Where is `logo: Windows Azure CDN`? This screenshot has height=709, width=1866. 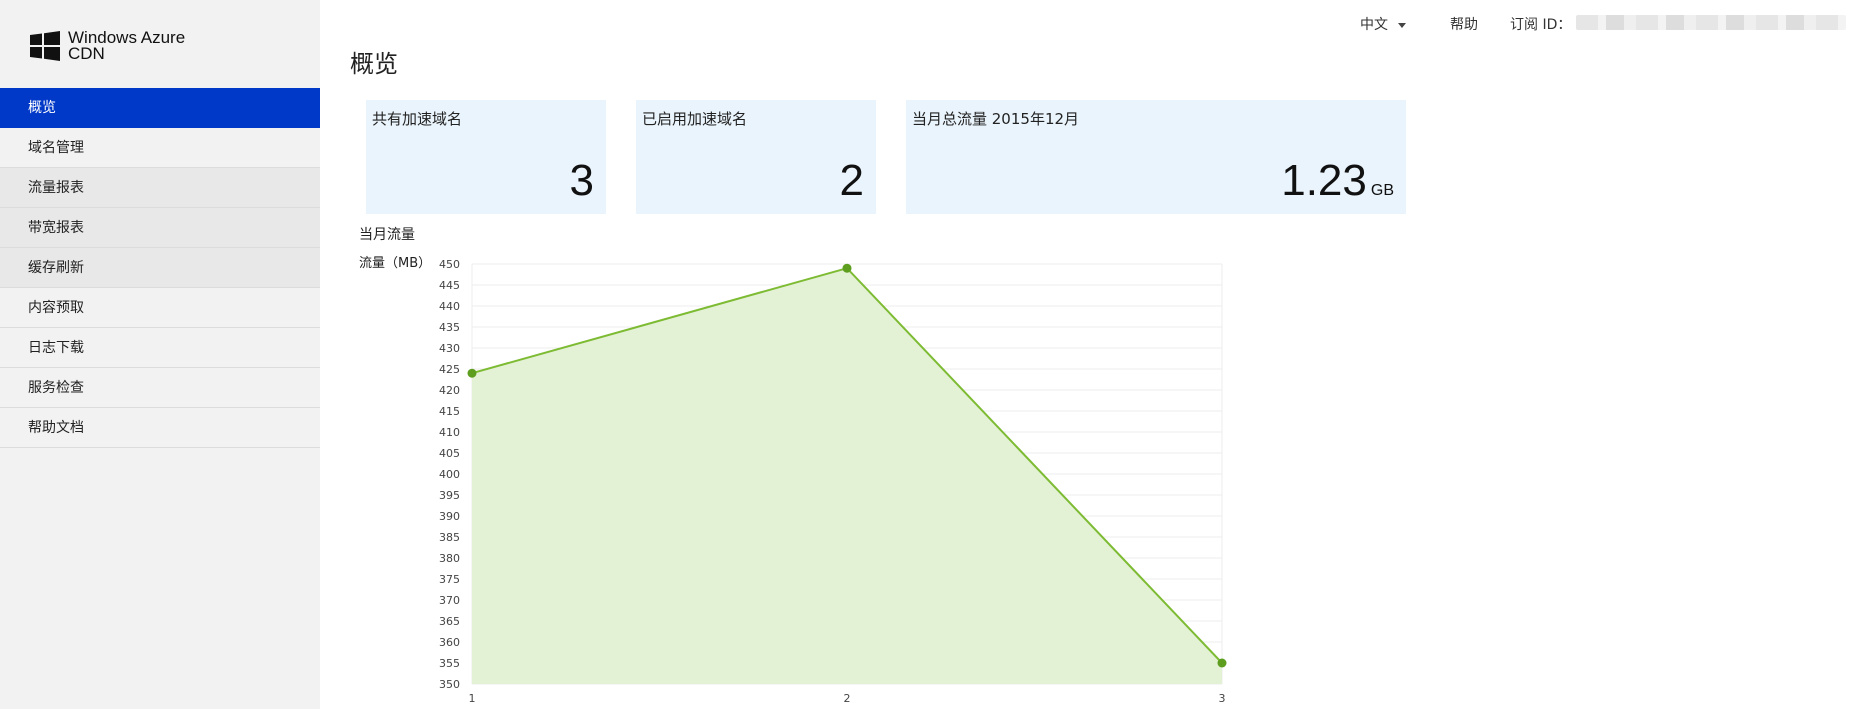 logo: Windows Azure CDN is located at coordinates (108, 45).